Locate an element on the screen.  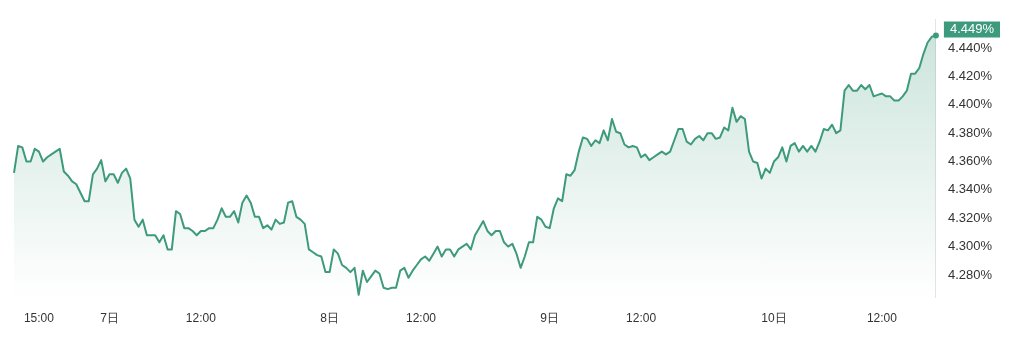
x-tick-label: 9日 is located at coordinates (550, 318).